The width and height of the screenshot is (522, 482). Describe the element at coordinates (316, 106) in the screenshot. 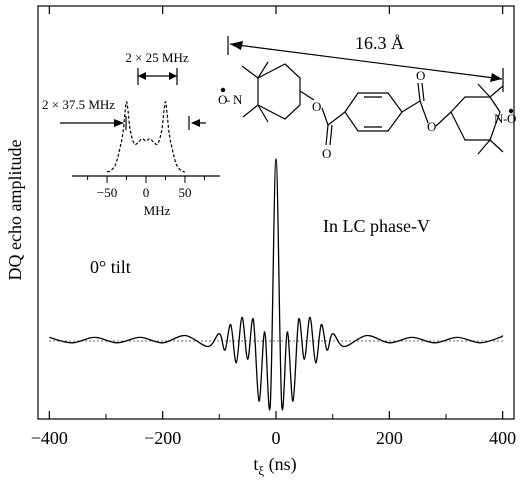

I see `atom-ester-o-left: O` at that location.